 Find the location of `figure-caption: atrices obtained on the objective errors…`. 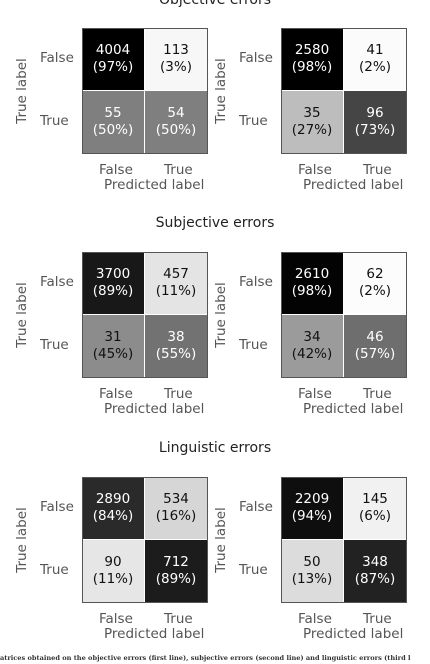

figure-caption: atrices obtained on the objective errors… is located at coordinates (205, 658).